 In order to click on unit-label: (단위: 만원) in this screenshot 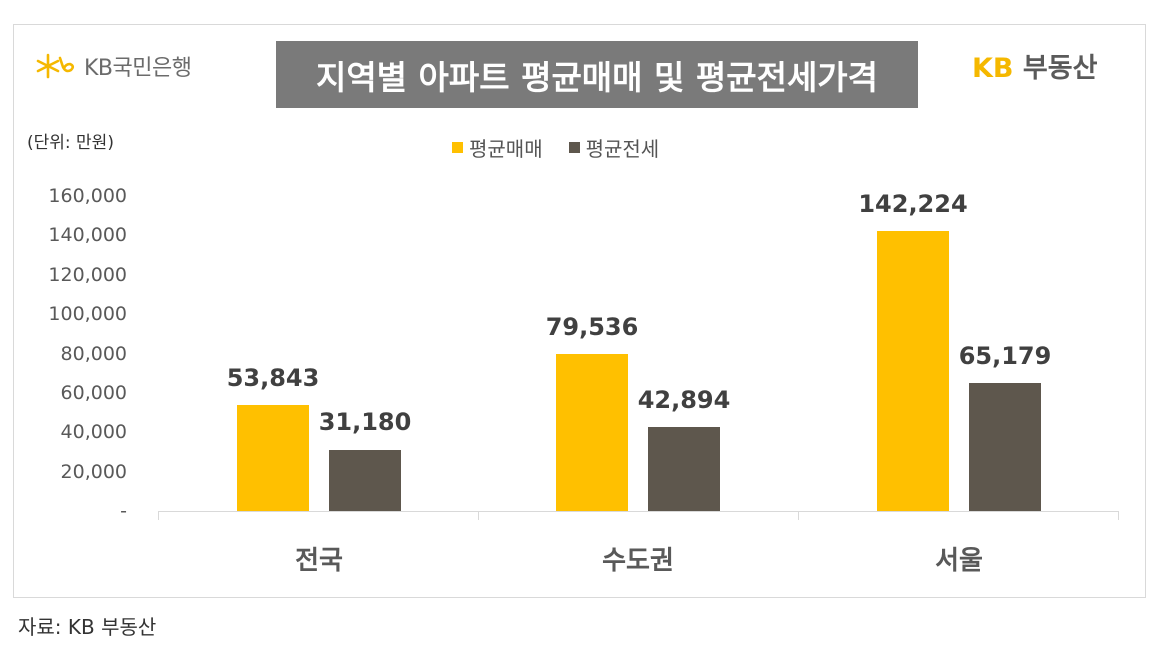, I will do `click(70, 143)`.